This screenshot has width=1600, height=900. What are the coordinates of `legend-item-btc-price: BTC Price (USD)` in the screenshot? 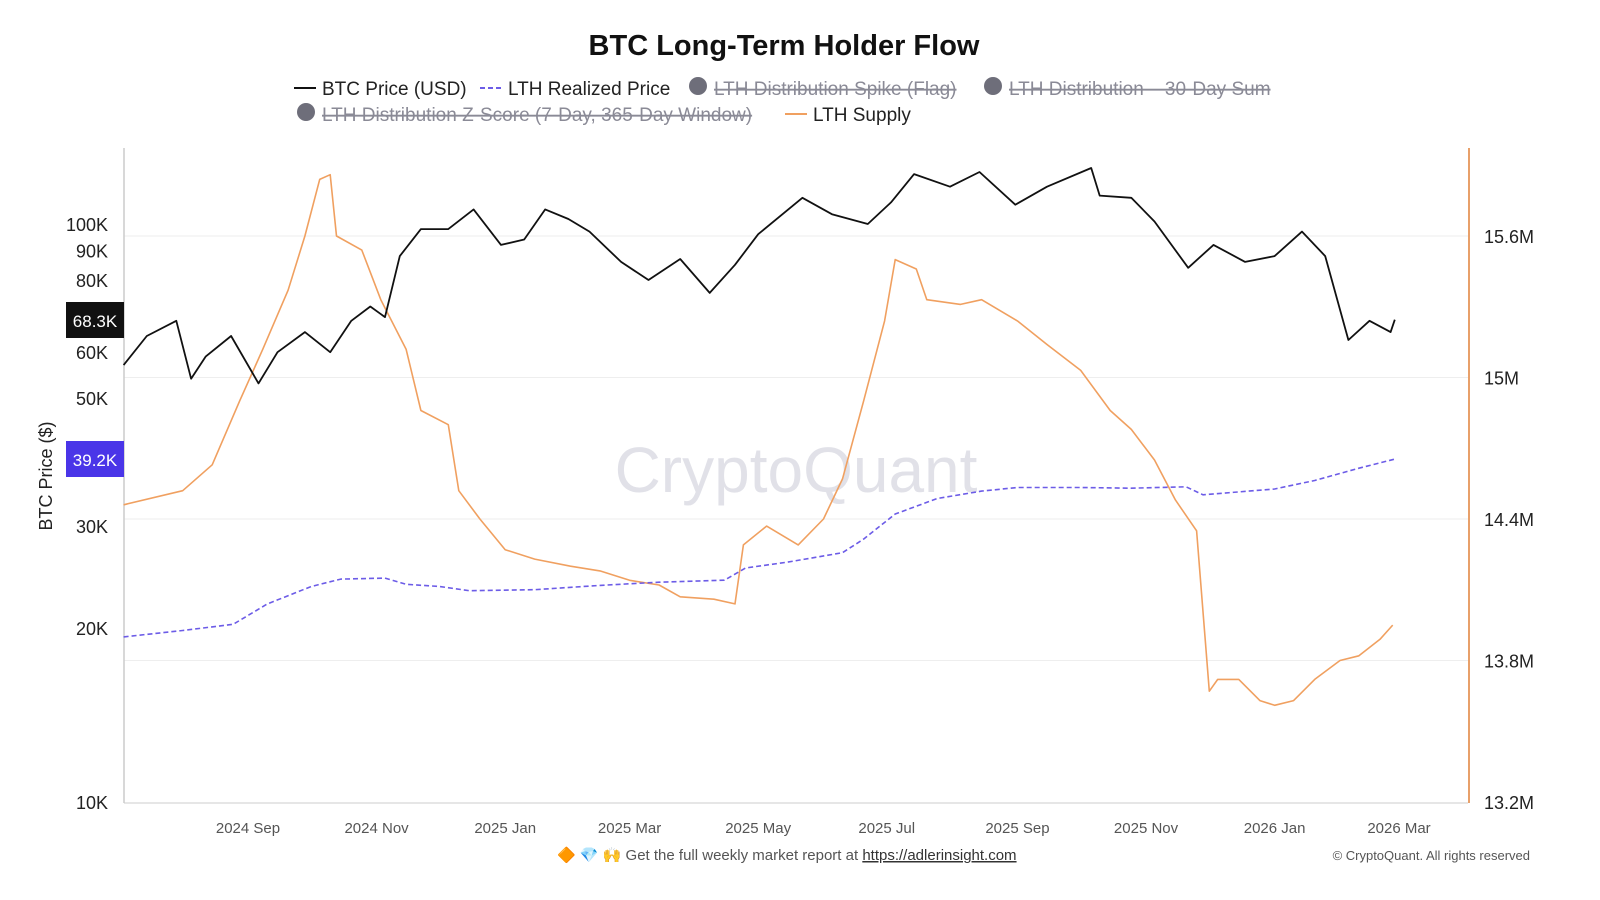 It's located at (380, 89).